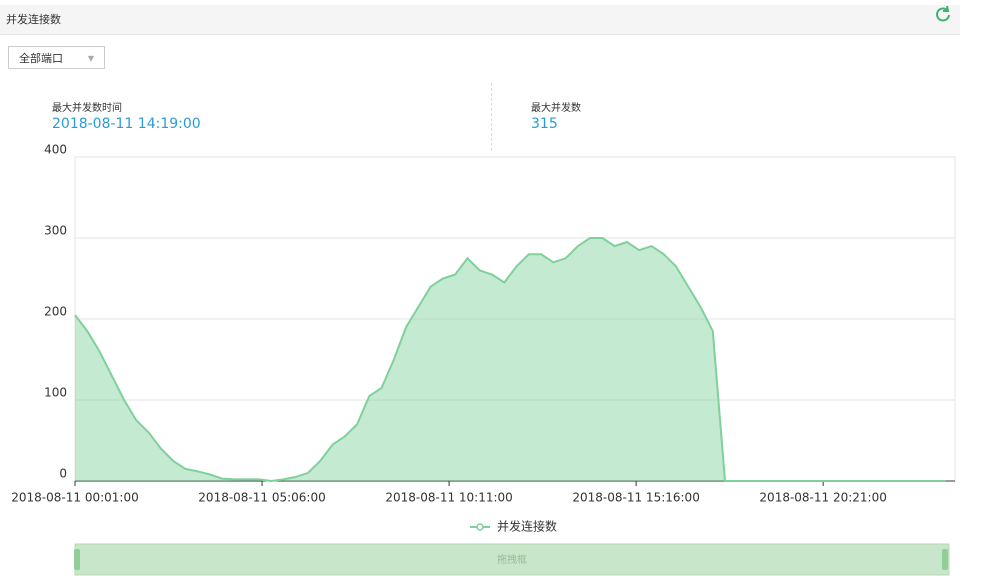 The height and width of the screenshot is (585, 981). What do you see at coordinates (556, 108) in the screenshot?
I see `stat-label: 最大并发数` at bounding box center [556, 108].